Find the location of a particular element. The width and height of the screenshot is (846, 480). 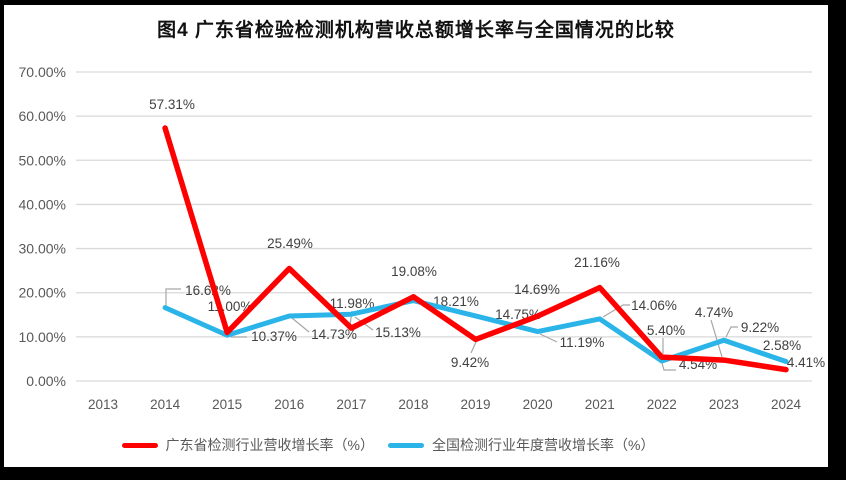

x-axis-tick-label: 2016 is located at coordinates (289, 404).